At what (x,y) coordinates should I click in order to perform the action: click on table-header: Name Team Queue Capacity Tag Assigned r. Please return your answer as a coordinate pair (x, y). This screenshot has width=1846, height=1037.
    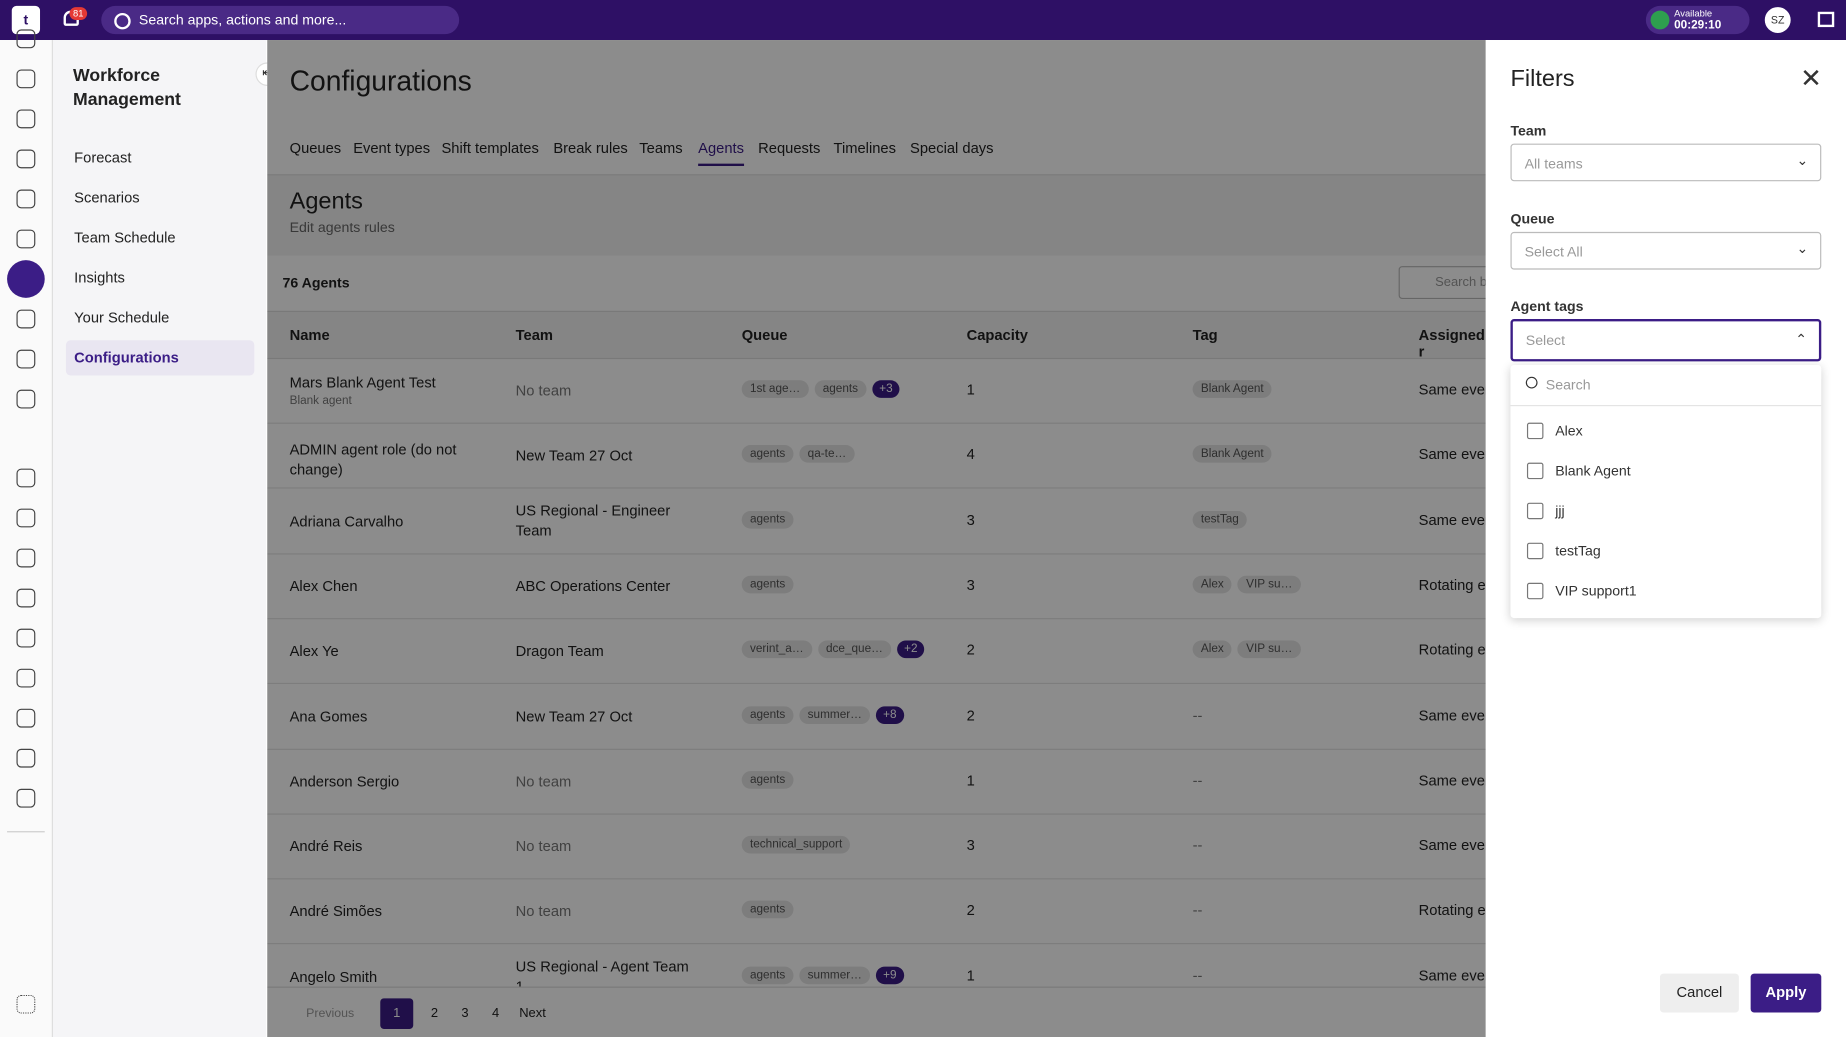
    Looking at the image, I should click on (876, 335).